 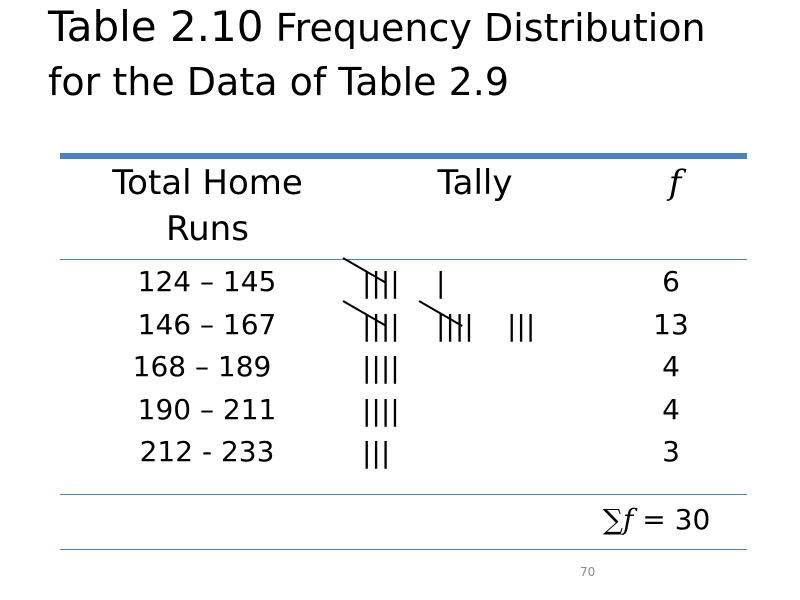 What do you see at coordinates (207, 409) in the screenshot?
I see `range-cell: 190 – 211` at bounding box center [207, 409].